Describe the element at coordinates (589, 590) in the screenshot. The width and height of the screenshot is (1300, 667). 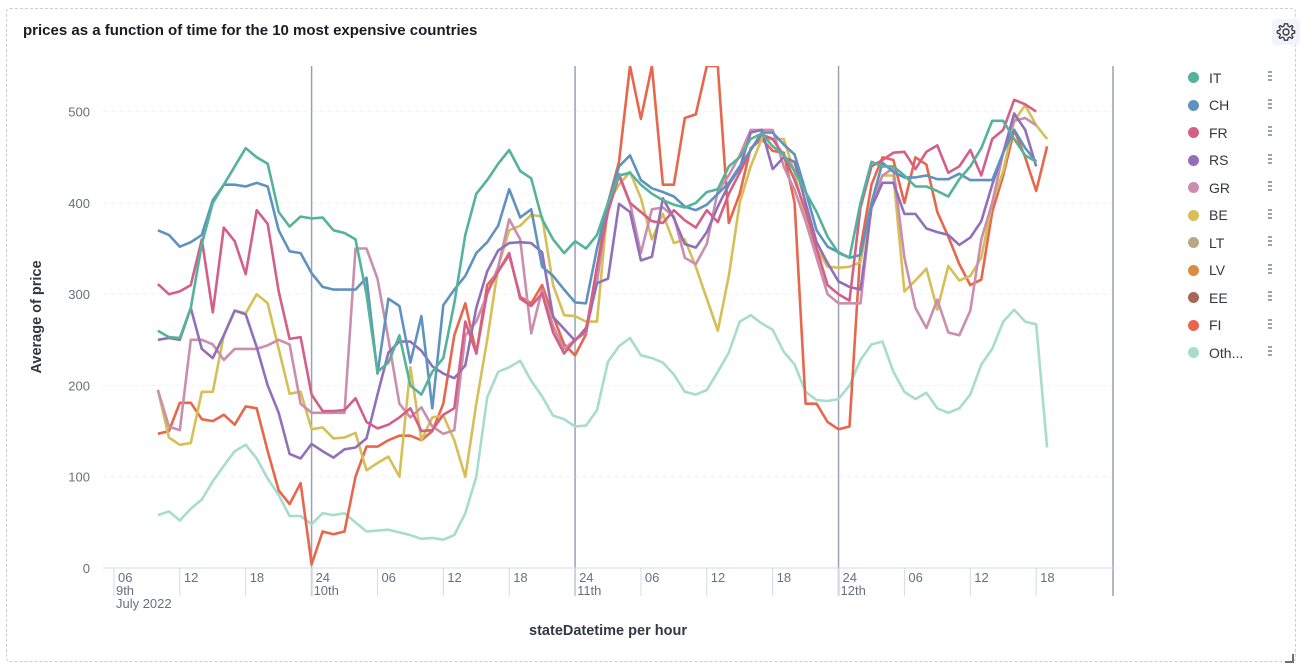
I see `x-tick-sublabel: 11th` at that location.